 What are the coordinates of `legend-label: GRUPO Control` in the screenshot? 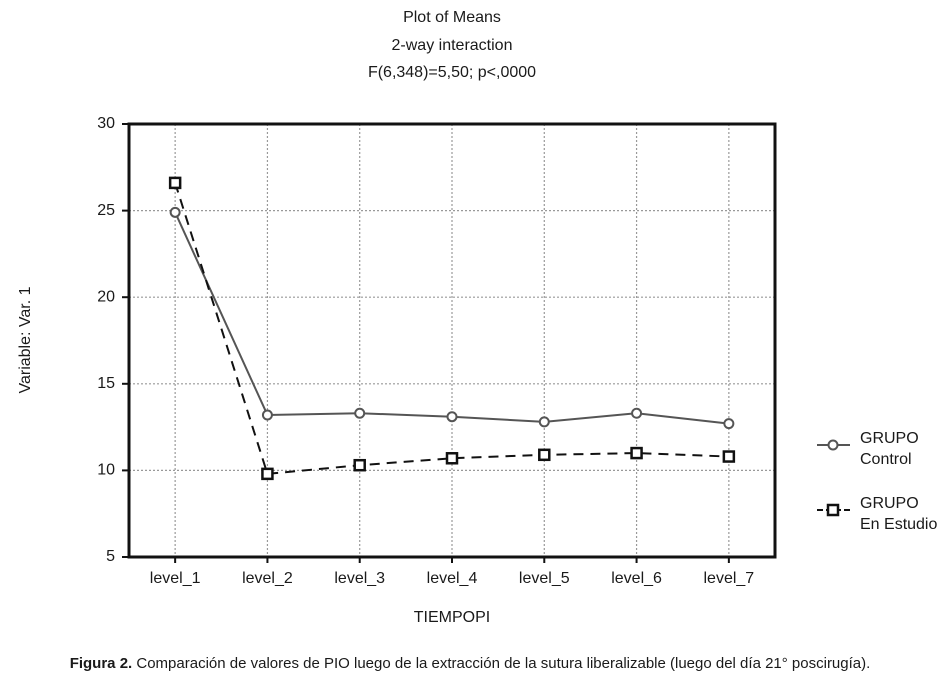 It's located at (889, 449).